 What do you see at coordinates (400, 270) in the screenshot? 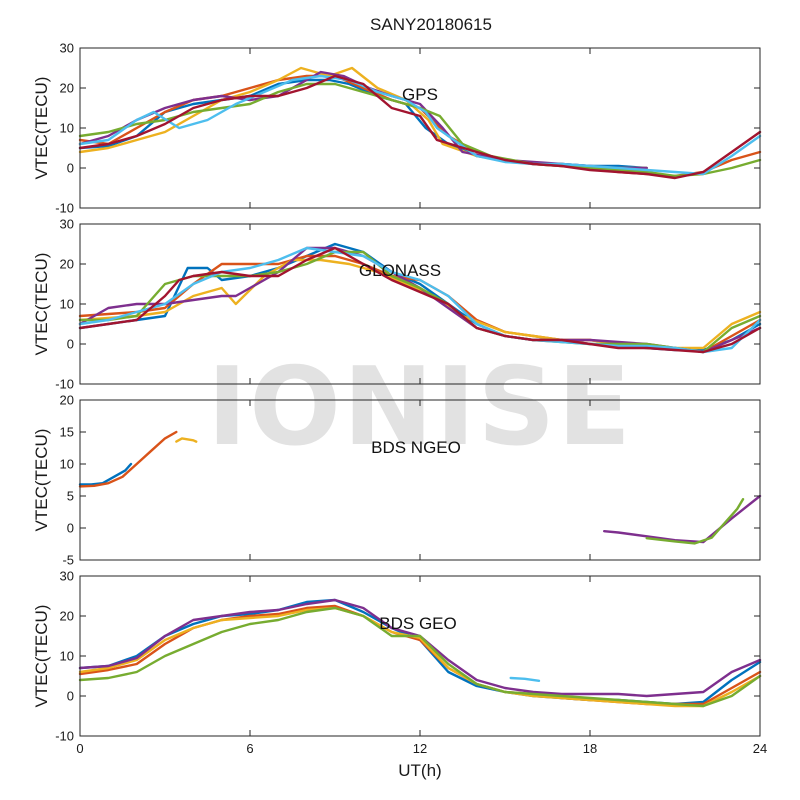
I see `panel-annotation: GLONASS` at bounding box center [400, 270].